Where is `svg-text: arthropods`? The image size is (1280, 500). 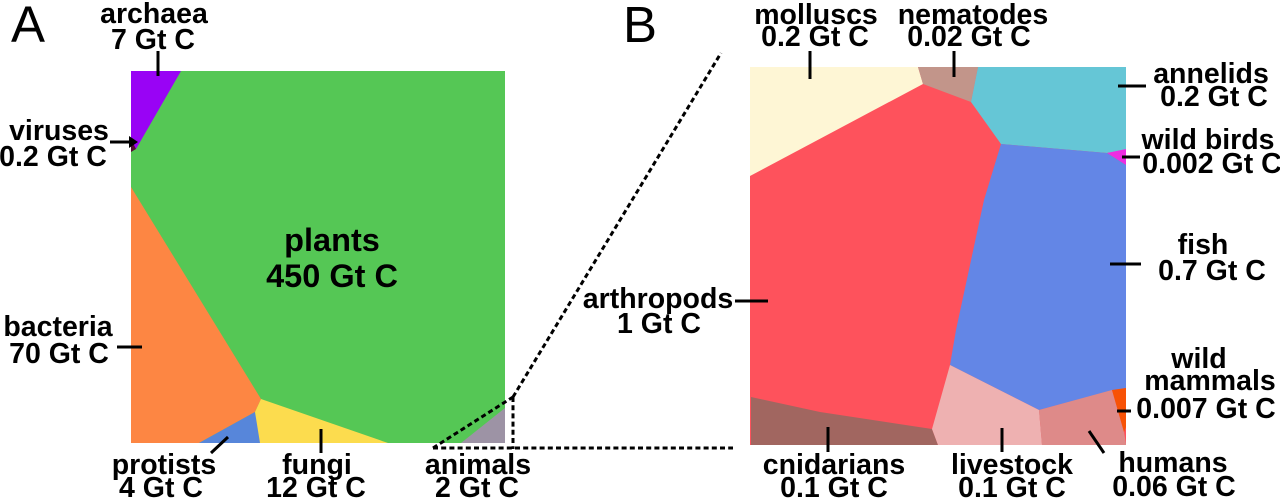 svg-text: arthropods is located at coordinates (658, 299).